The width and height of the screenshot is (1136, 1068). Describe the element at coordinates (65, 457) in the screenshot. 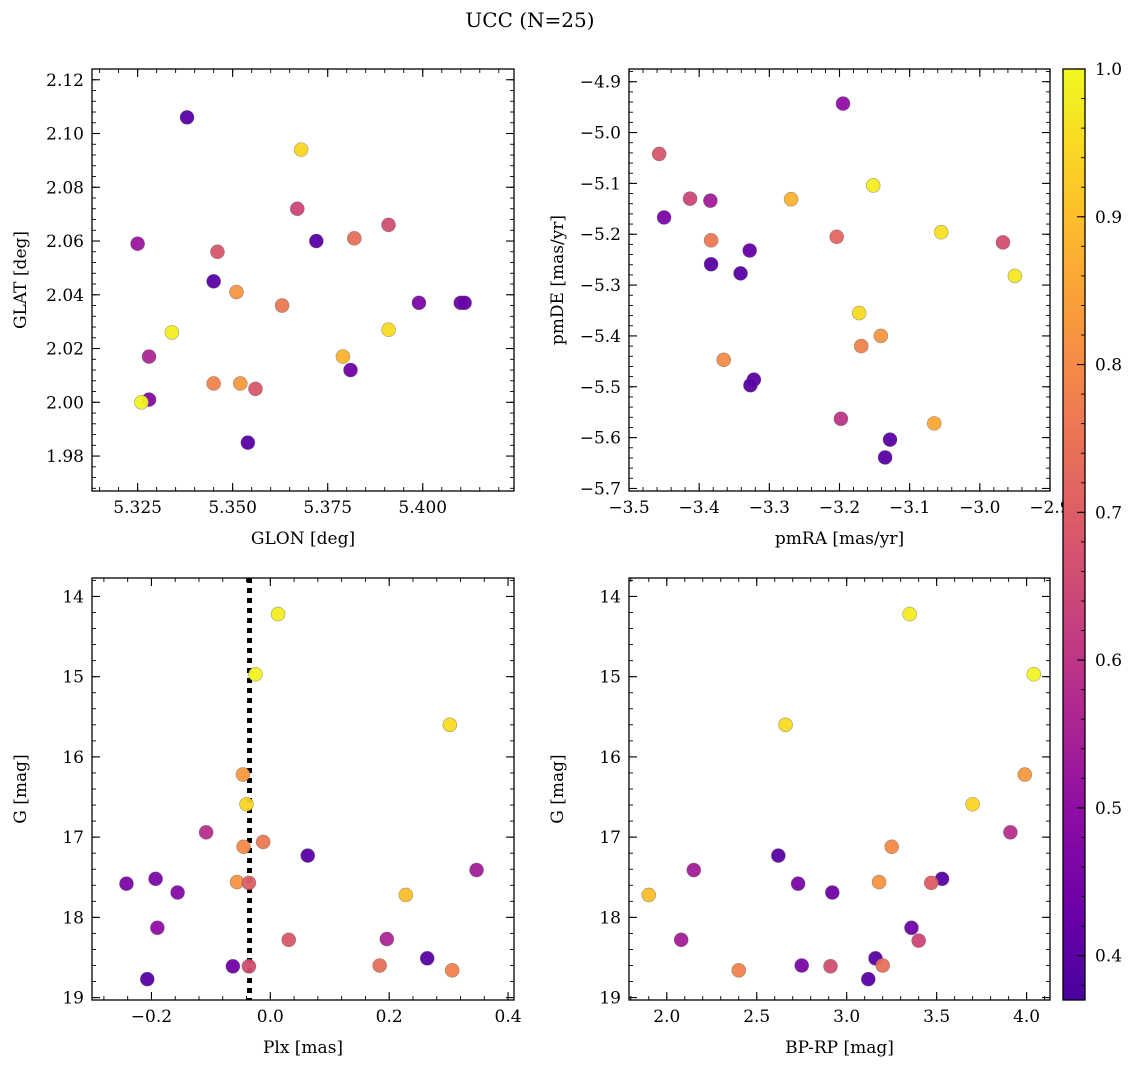

I see `y-tick-label: 1.98` at that location.